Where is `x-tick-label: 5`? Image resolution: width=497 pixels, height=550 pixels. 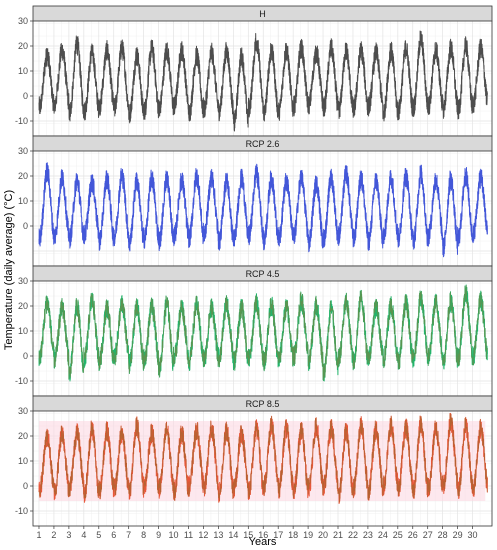
x-tick-label: 5 is located at coordinates (98, 535).